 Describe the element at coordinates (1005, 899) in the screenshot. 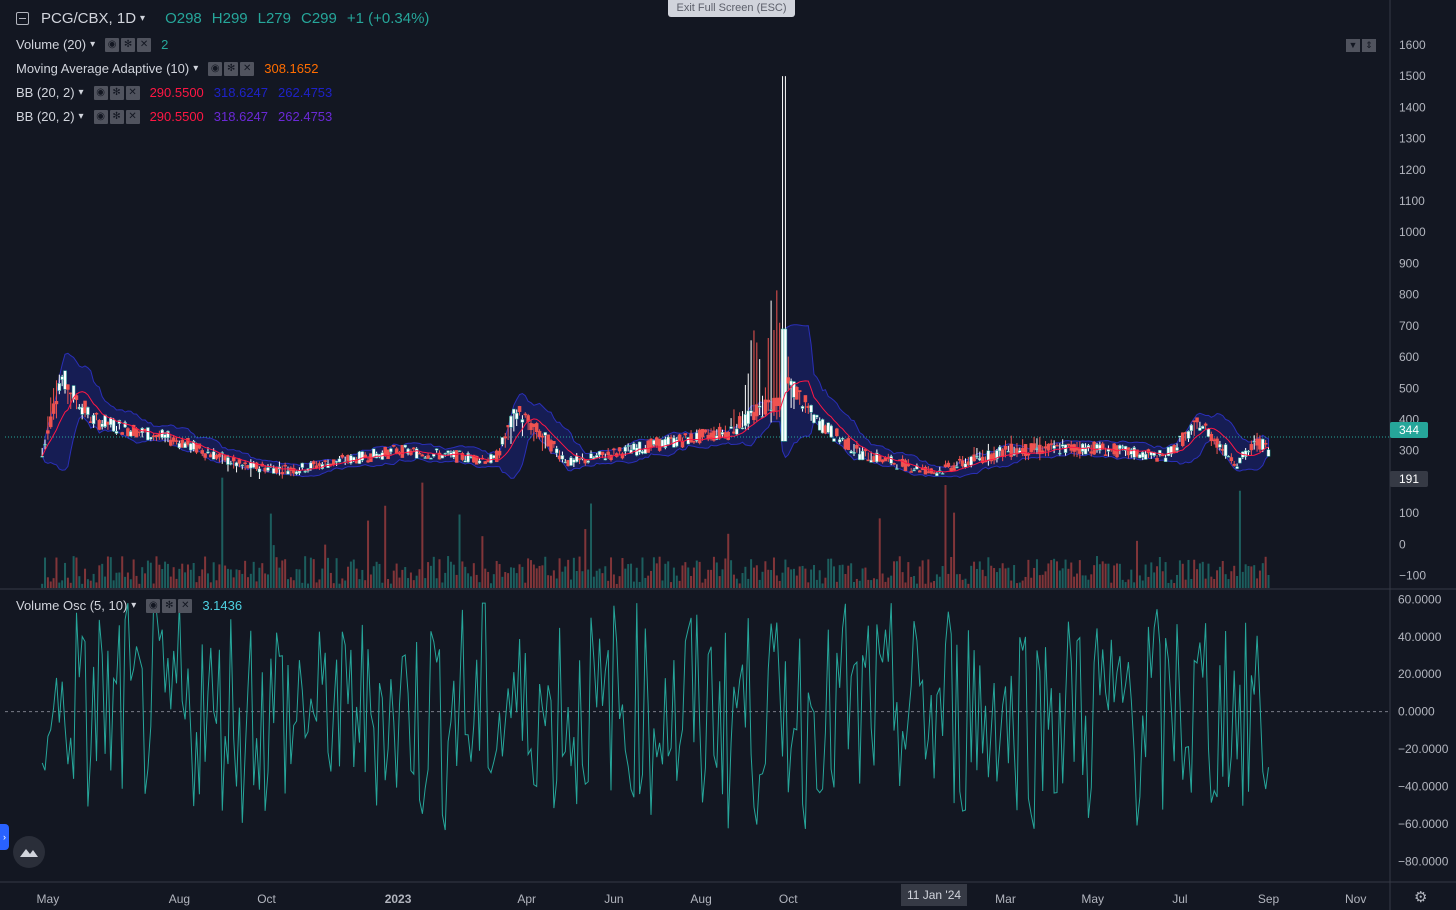

I see `time-tick-label: Mar` at that location.